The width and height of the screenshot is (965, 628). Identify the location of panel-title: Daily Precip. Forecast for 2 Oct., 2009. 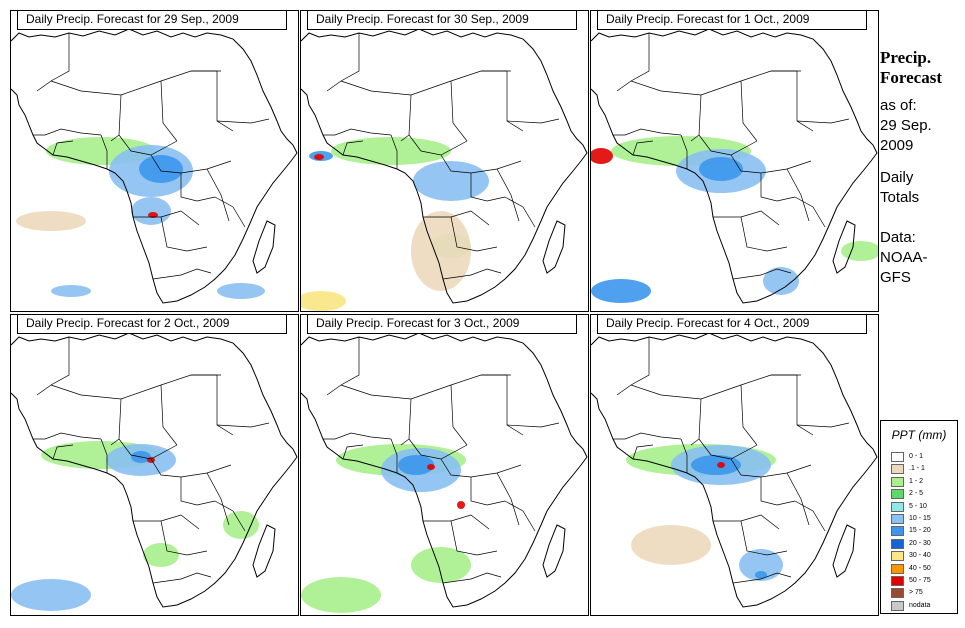
(152, 324).